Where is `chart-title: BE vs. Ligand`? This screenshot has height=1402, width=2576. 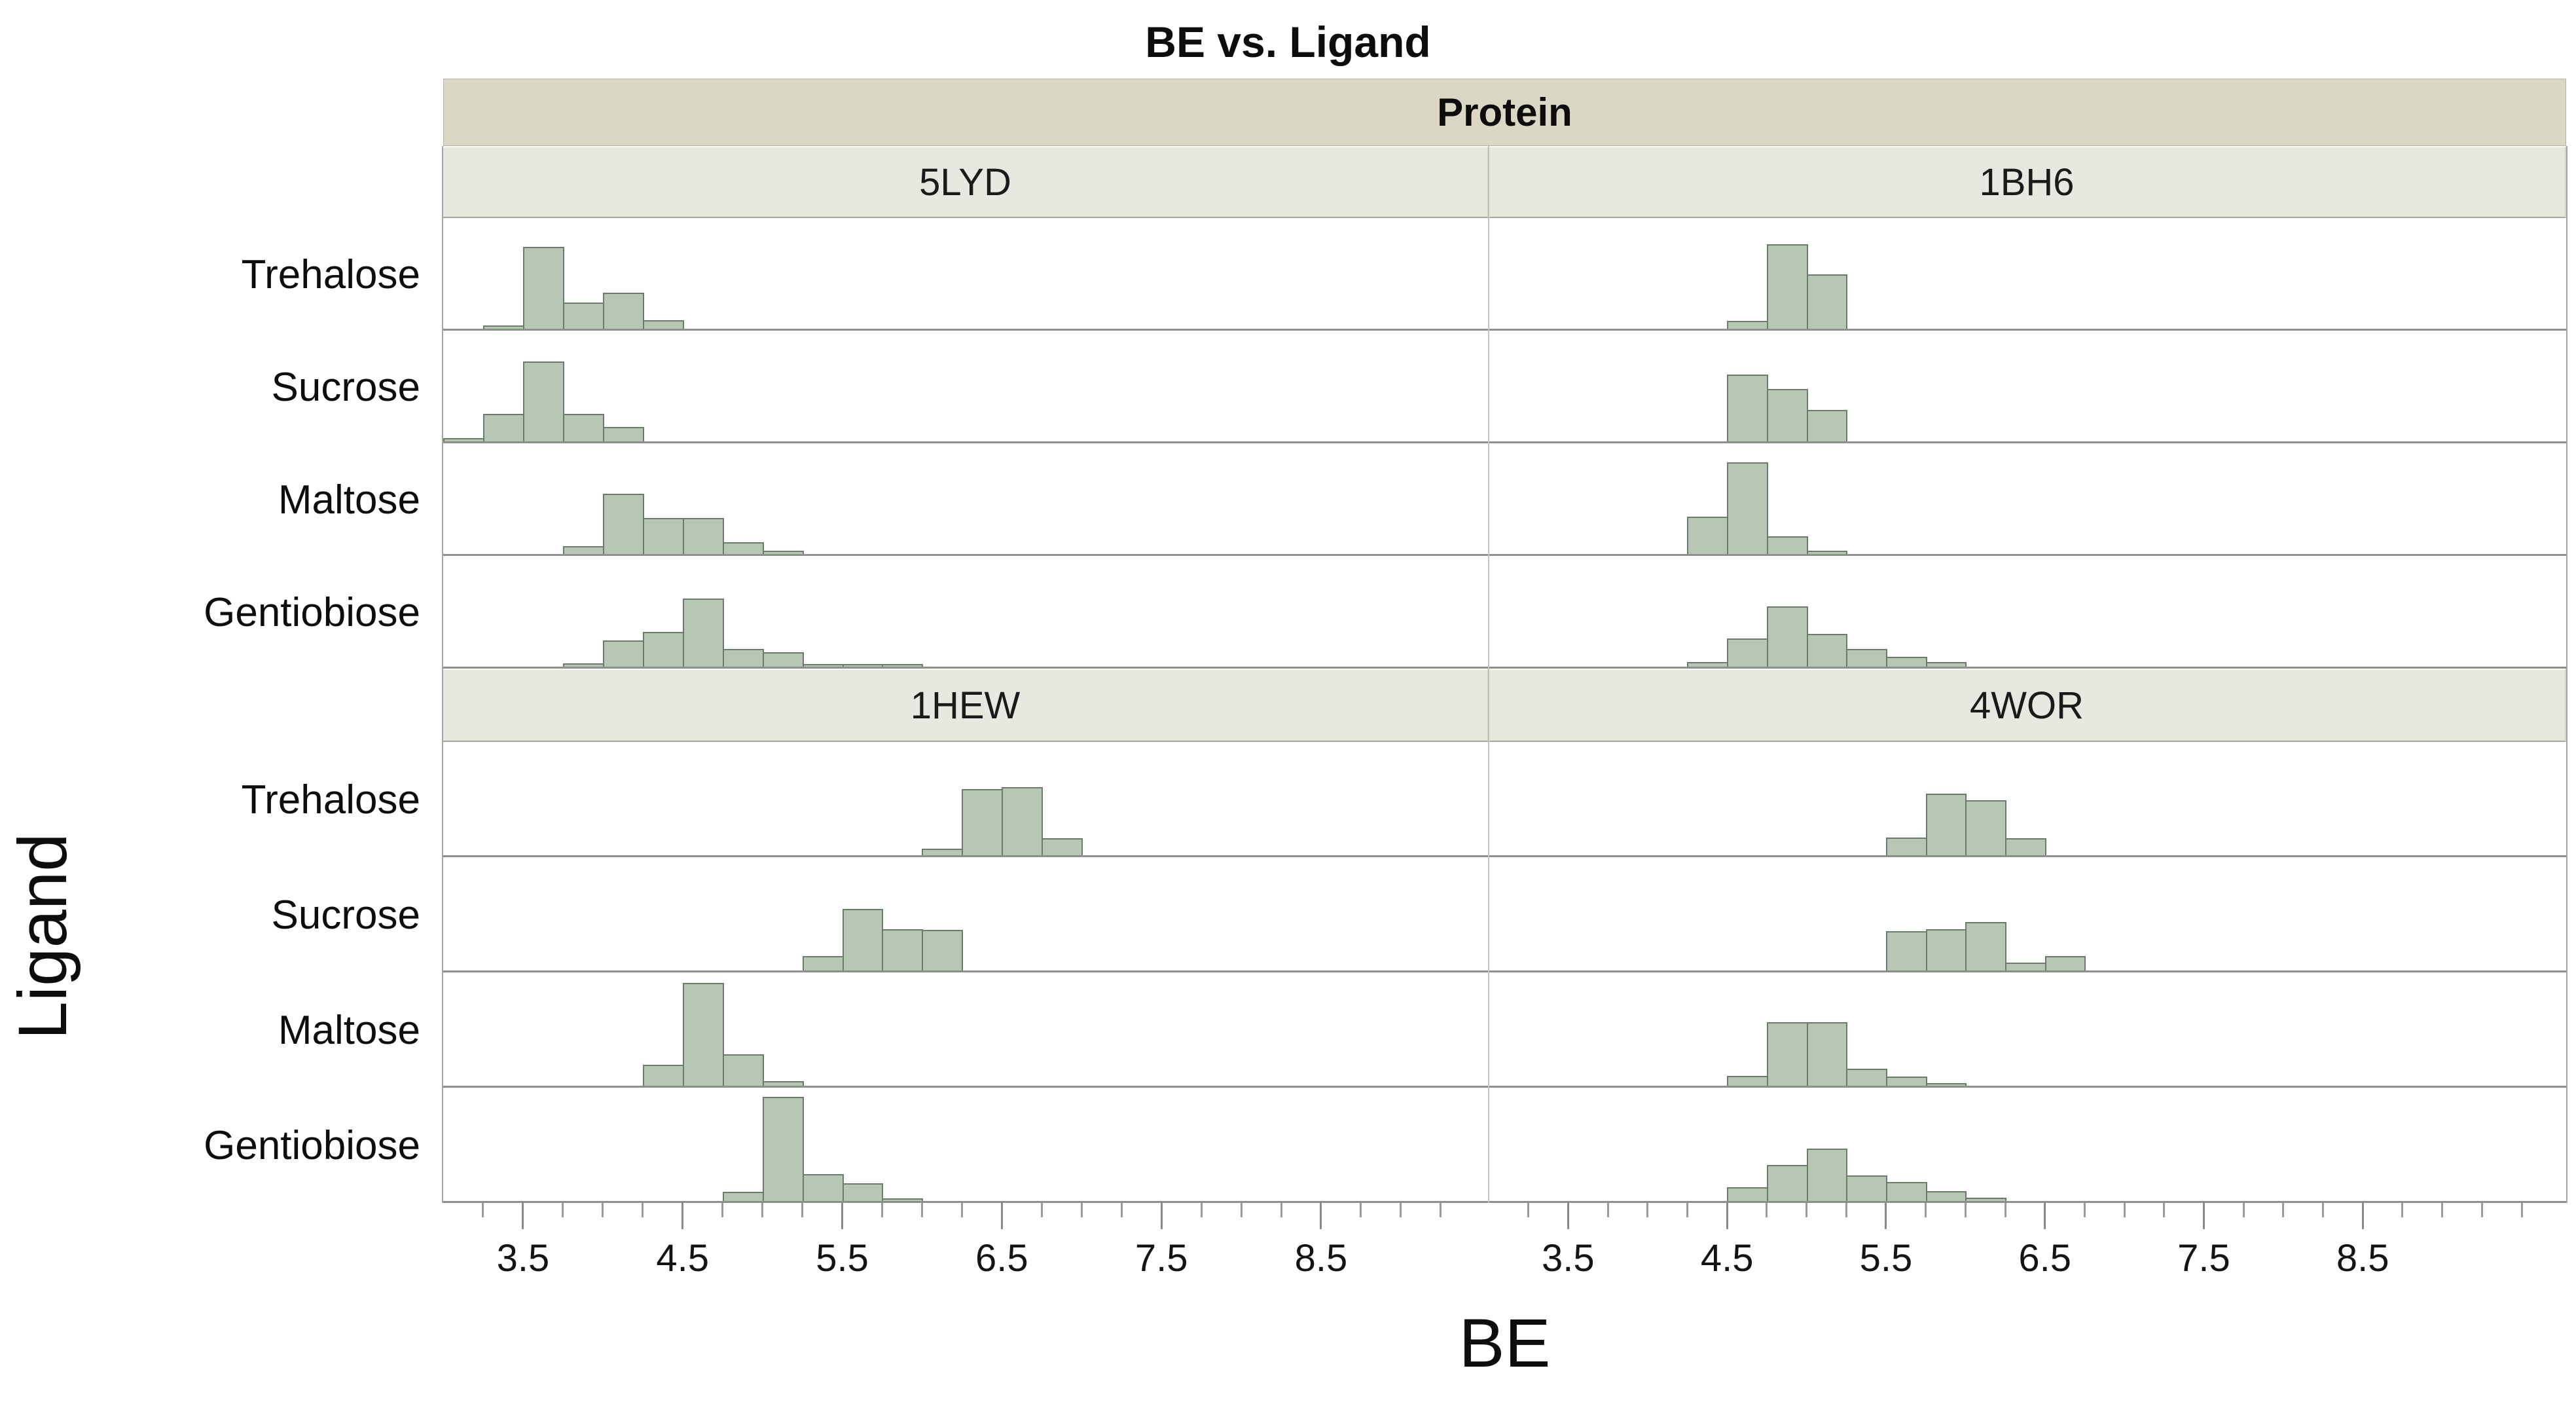 chart-title: BE vs. Ligand is located at coordinates (1288, 42).